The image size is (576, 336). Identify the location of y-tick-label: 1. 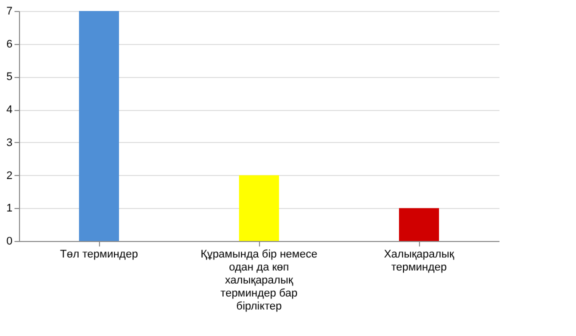
(9, 208).